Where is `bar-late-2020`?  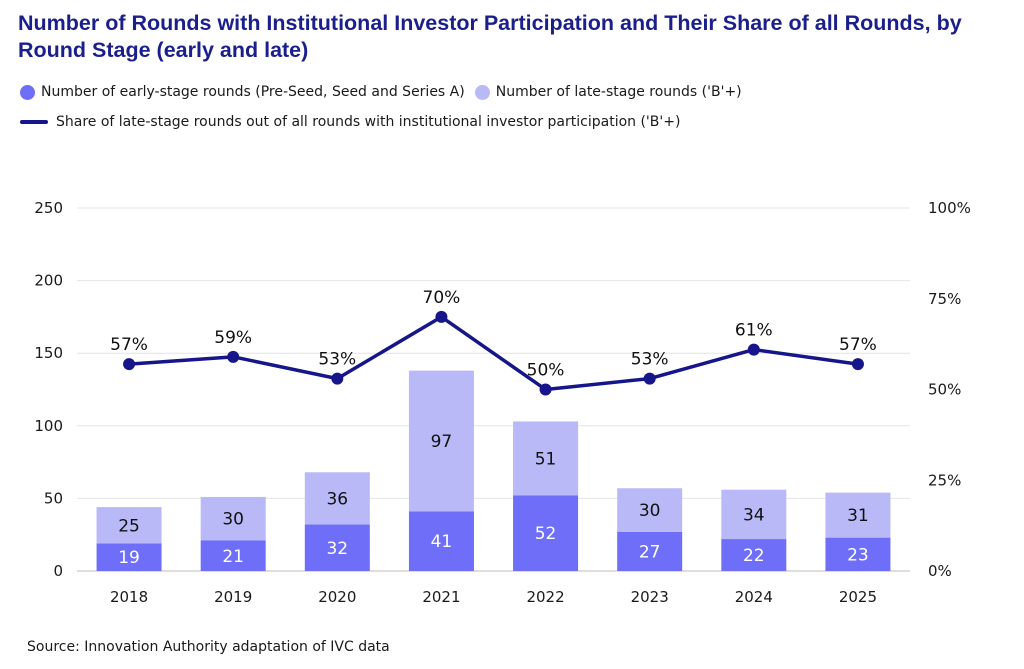 bar-late-2020 is located at coordinates (337, 498).